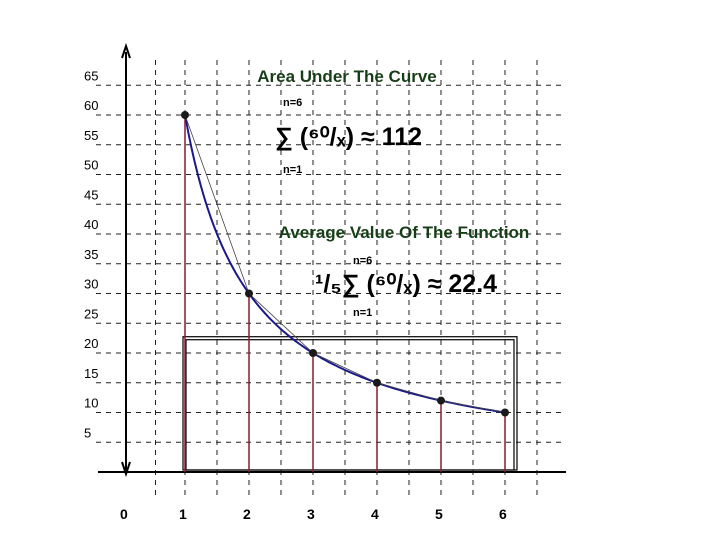 The width and height of the screenshot is (720, 540). Describe the element at coordinates (91, 194) in the screenshot. I see `y-tick-label: 45` at that location.